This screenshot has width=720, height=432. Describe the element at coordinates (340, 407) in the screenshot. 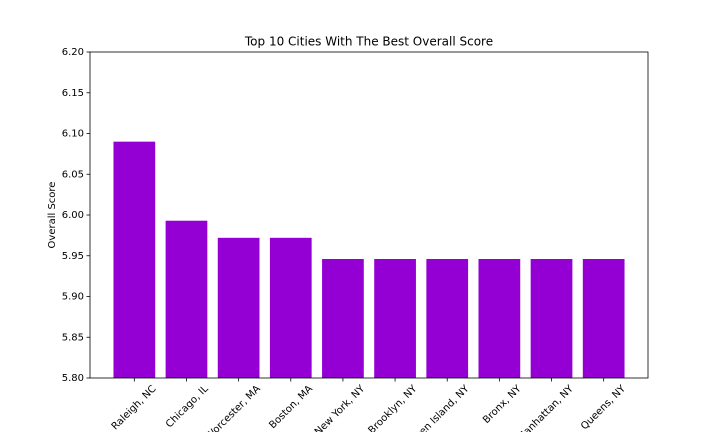

I see `x-tick-label: New York, NY` at that location.